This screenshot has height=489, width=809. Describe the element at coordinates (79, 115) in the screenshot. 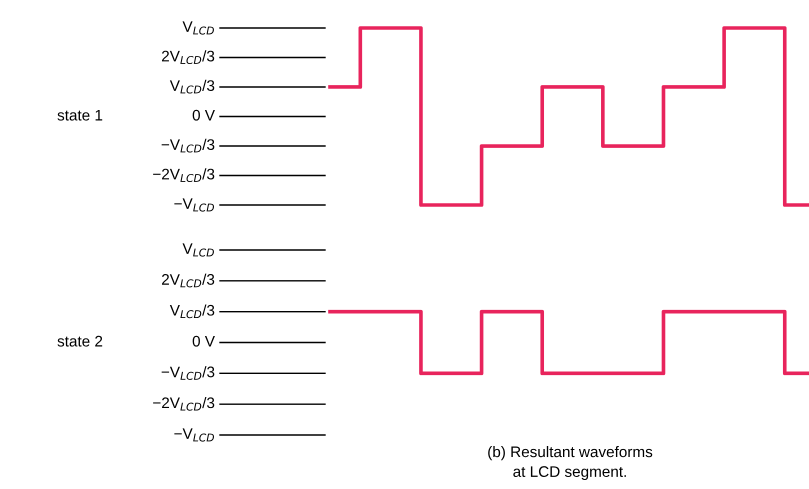

I see `y-axis-title: state 1` at that location.